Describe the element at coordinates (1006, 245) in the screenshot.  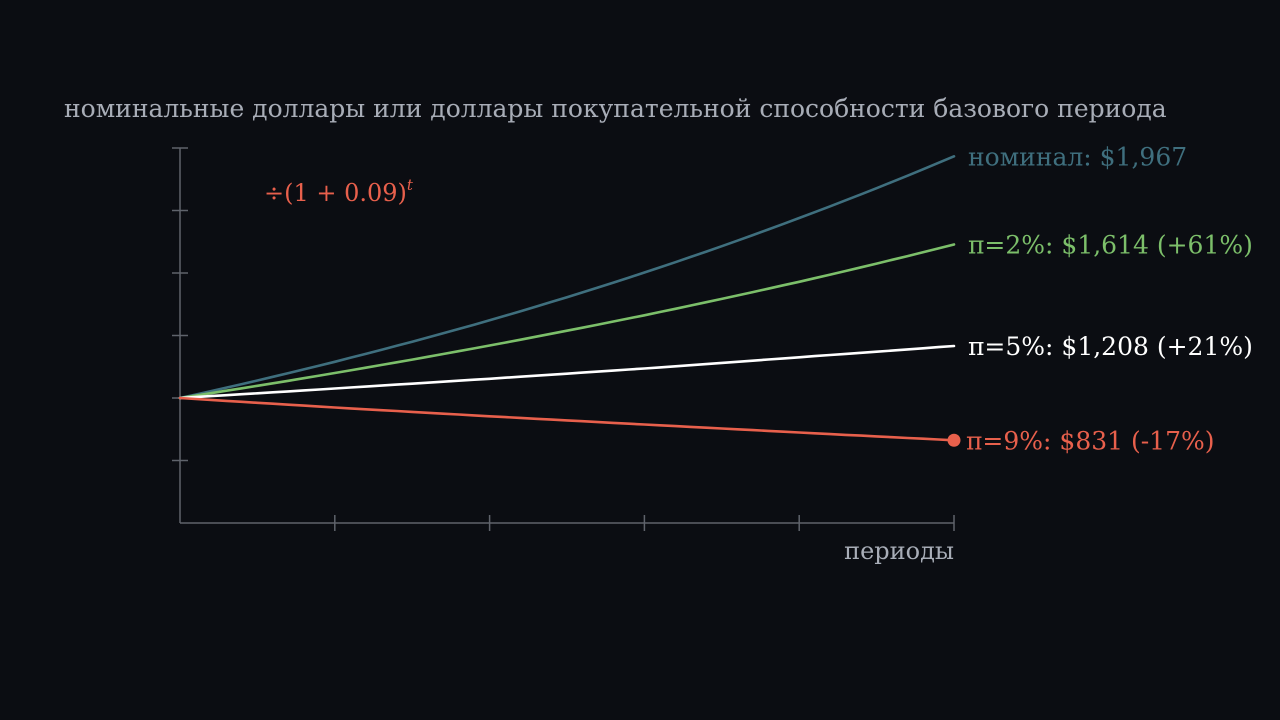
I see `series-name: π=2%` at that location.